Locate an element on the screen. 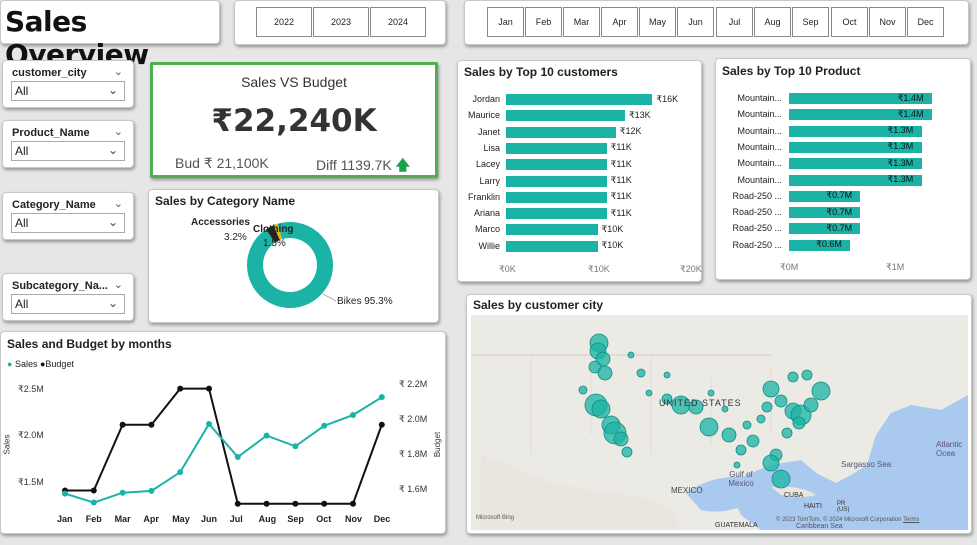 Image resolution: width=977 pixels, height=545 pixels. donut-slice-clothing is located at coordinates (278, 232).